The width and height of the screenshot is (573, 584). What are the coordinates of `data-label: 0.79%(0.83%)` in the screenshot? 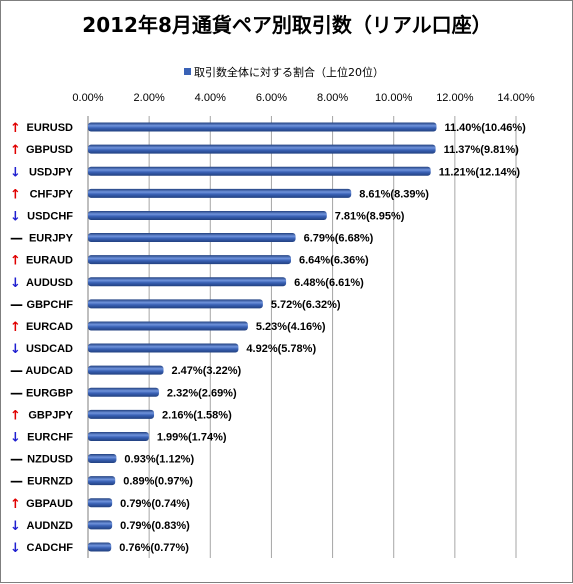 It's located at (155, 526).